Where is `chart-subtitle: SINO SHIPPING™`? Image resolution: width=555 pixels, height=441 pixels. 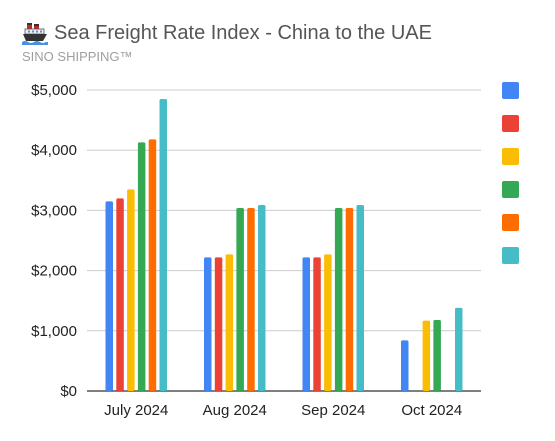 chart-subtitle: SINO SHIPPING™ is located at coordinates (77, 56).